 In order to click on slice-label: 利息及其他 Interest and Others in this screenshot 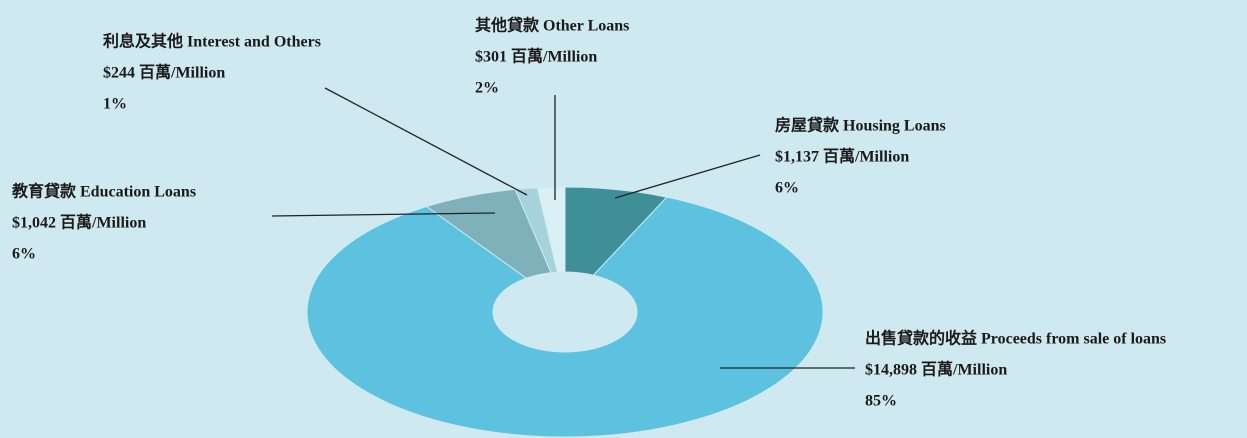, I will do `click(212, 41)`.